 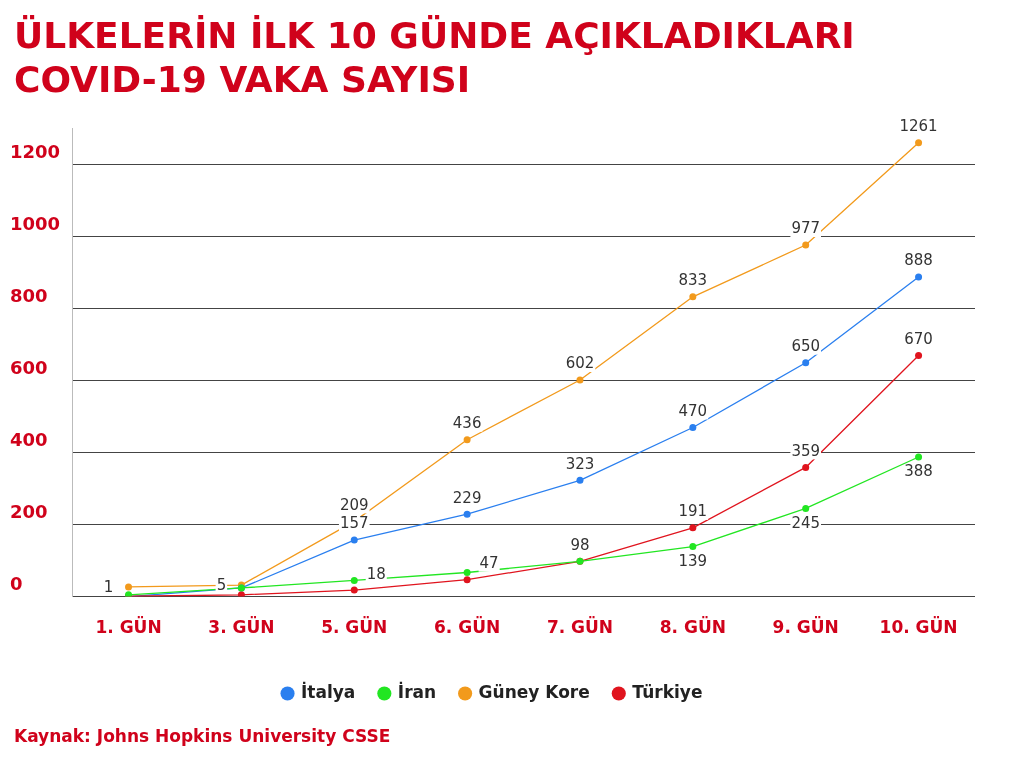 What do you see at coordinates (417, 691) in the screenshot?
I see `legend-label: İran` at bounding box center [417, 691].